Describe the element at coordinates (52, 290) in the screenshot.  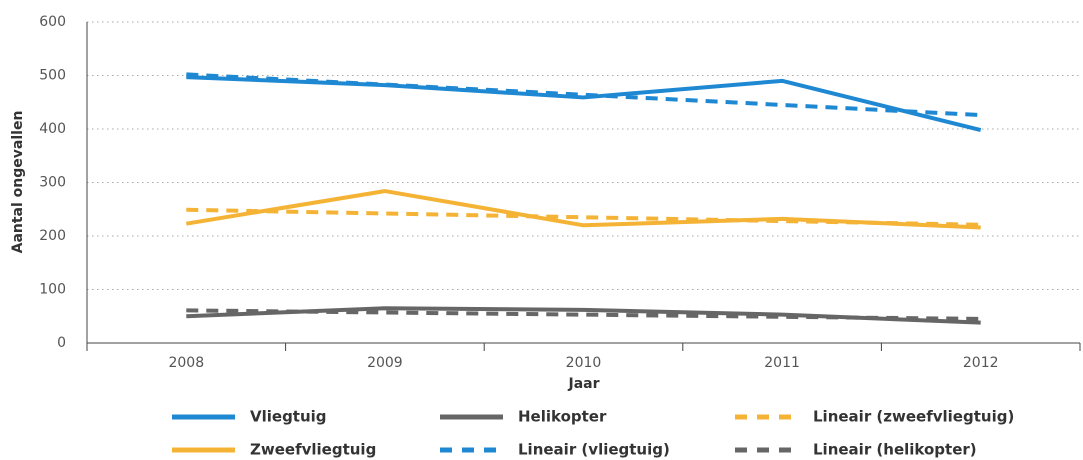
I see `y-tick-label: 100` at that location.